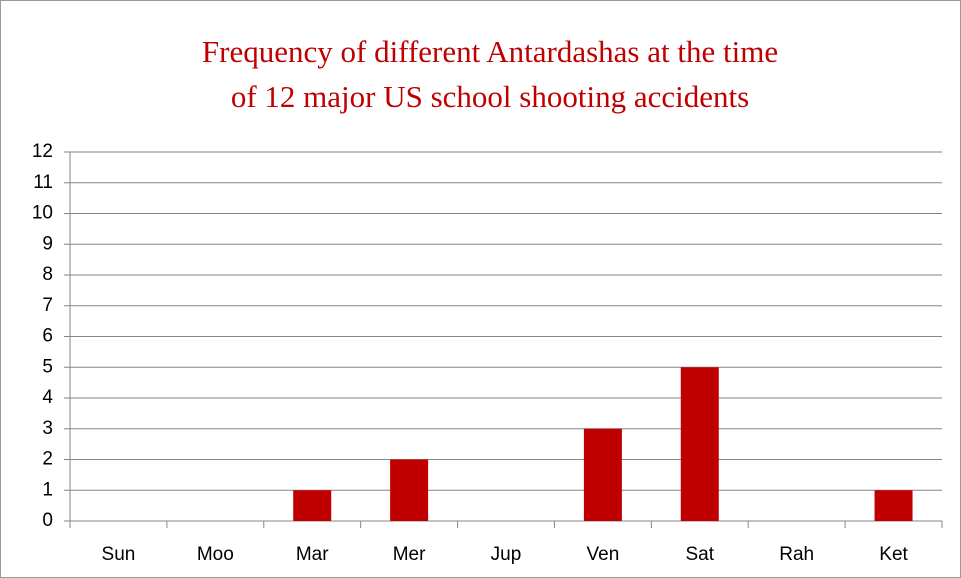  What do you see at coordinates (700, 554) in the screenshot?
I see `x-tick-label: Sat` at bounding box center [700, 554].